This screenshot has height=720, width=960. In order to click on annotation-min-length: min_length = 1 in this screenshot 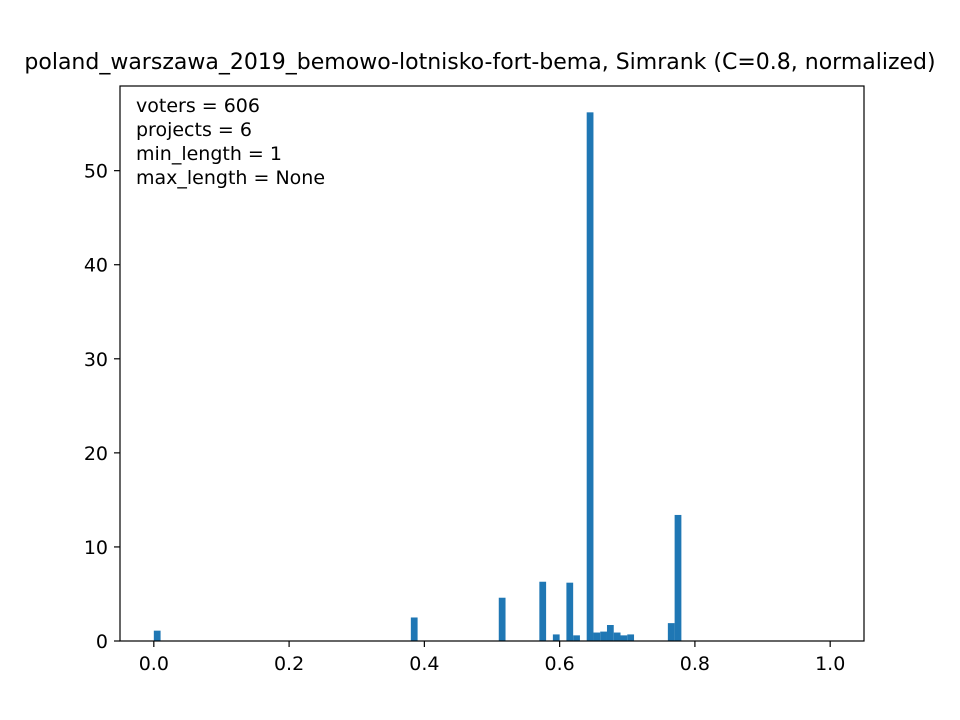, I will do `click(209, 154)`.